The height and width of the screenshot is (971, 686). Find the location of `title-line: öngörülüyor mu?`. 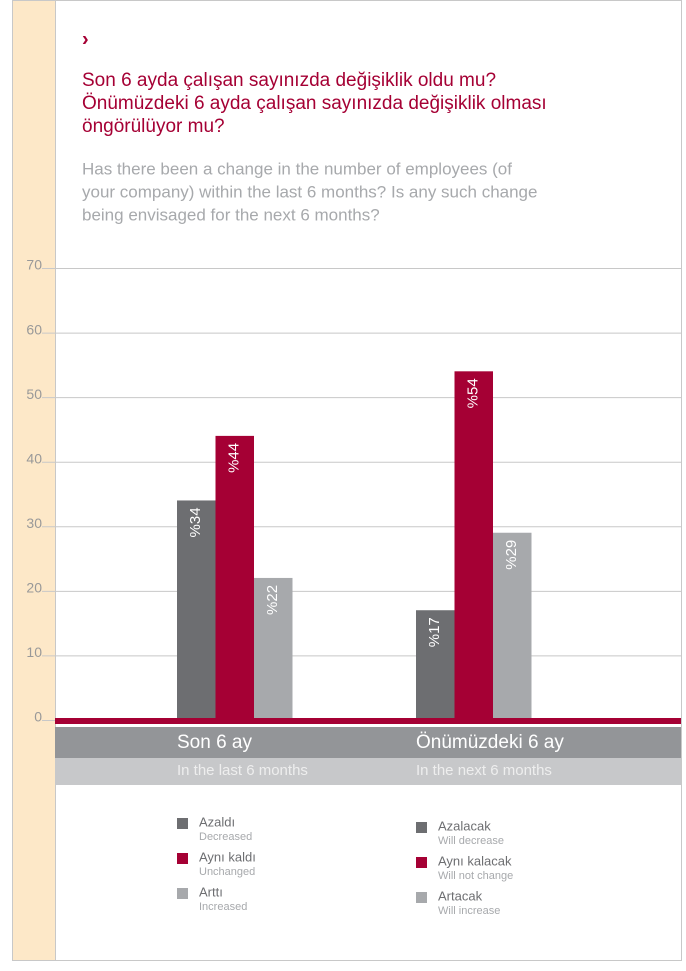

title-line: öngörülüyor mu? is located at coordinates (153, 126).